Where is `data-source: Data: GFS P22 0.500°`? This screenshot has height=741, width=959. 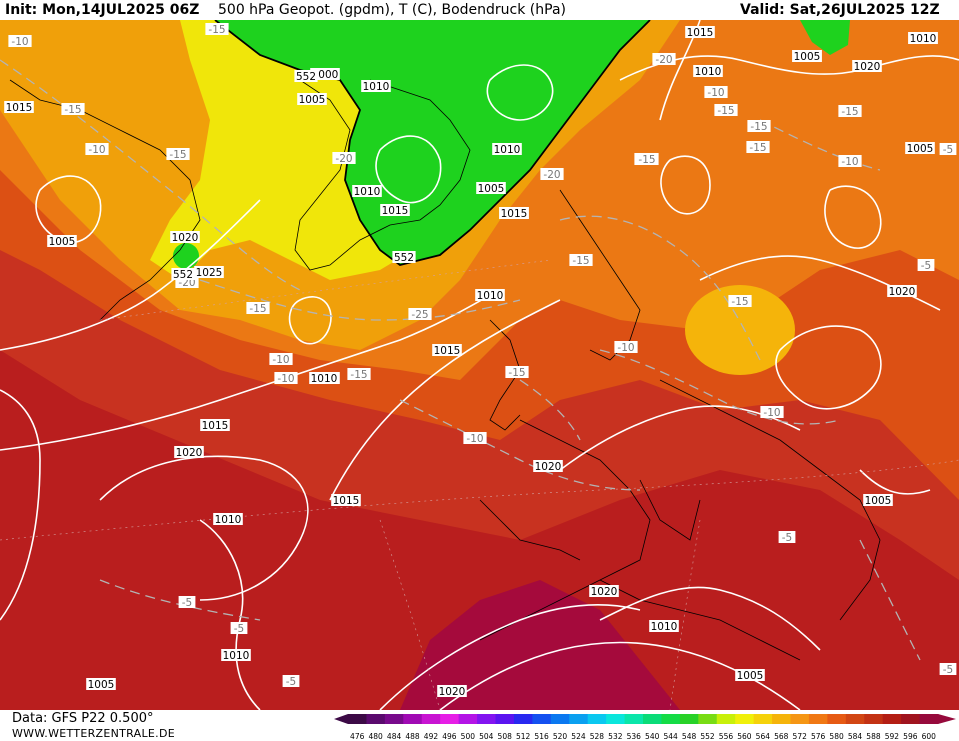
data-source: Data: GFS P22 0.500° is located at coordinates (83, 718).